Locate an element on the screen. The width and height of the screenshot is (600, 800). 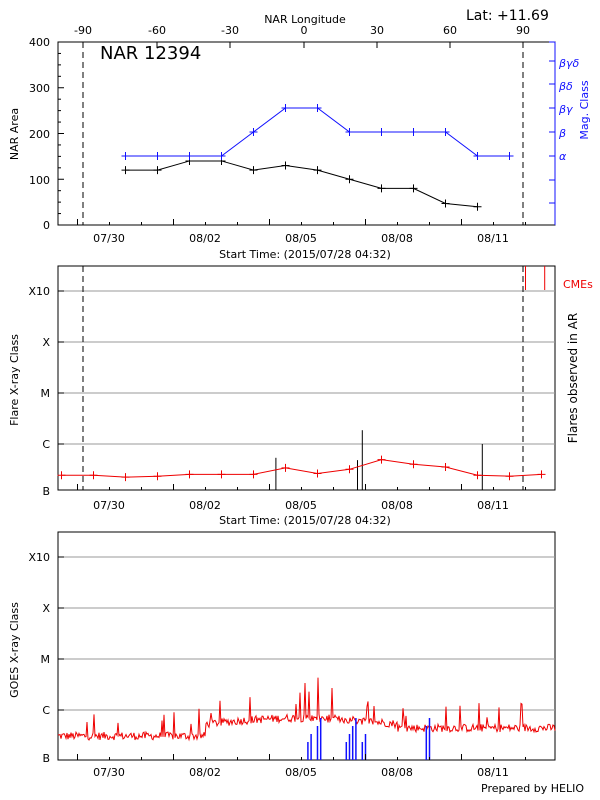
y-axis-label-flares-observed: Flares observed in AR is located at coordinates (573, 378).